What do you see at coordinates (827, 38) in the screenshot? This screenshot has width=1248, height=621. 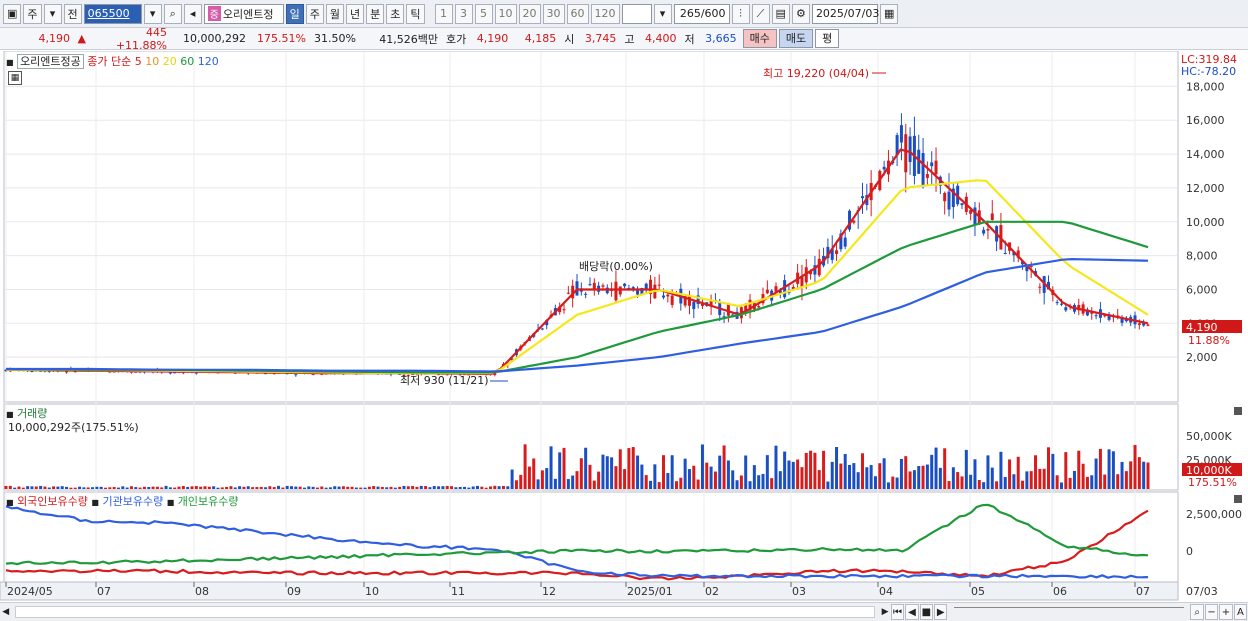 I see `eval-button: 평` at bounding box center [827, 38].